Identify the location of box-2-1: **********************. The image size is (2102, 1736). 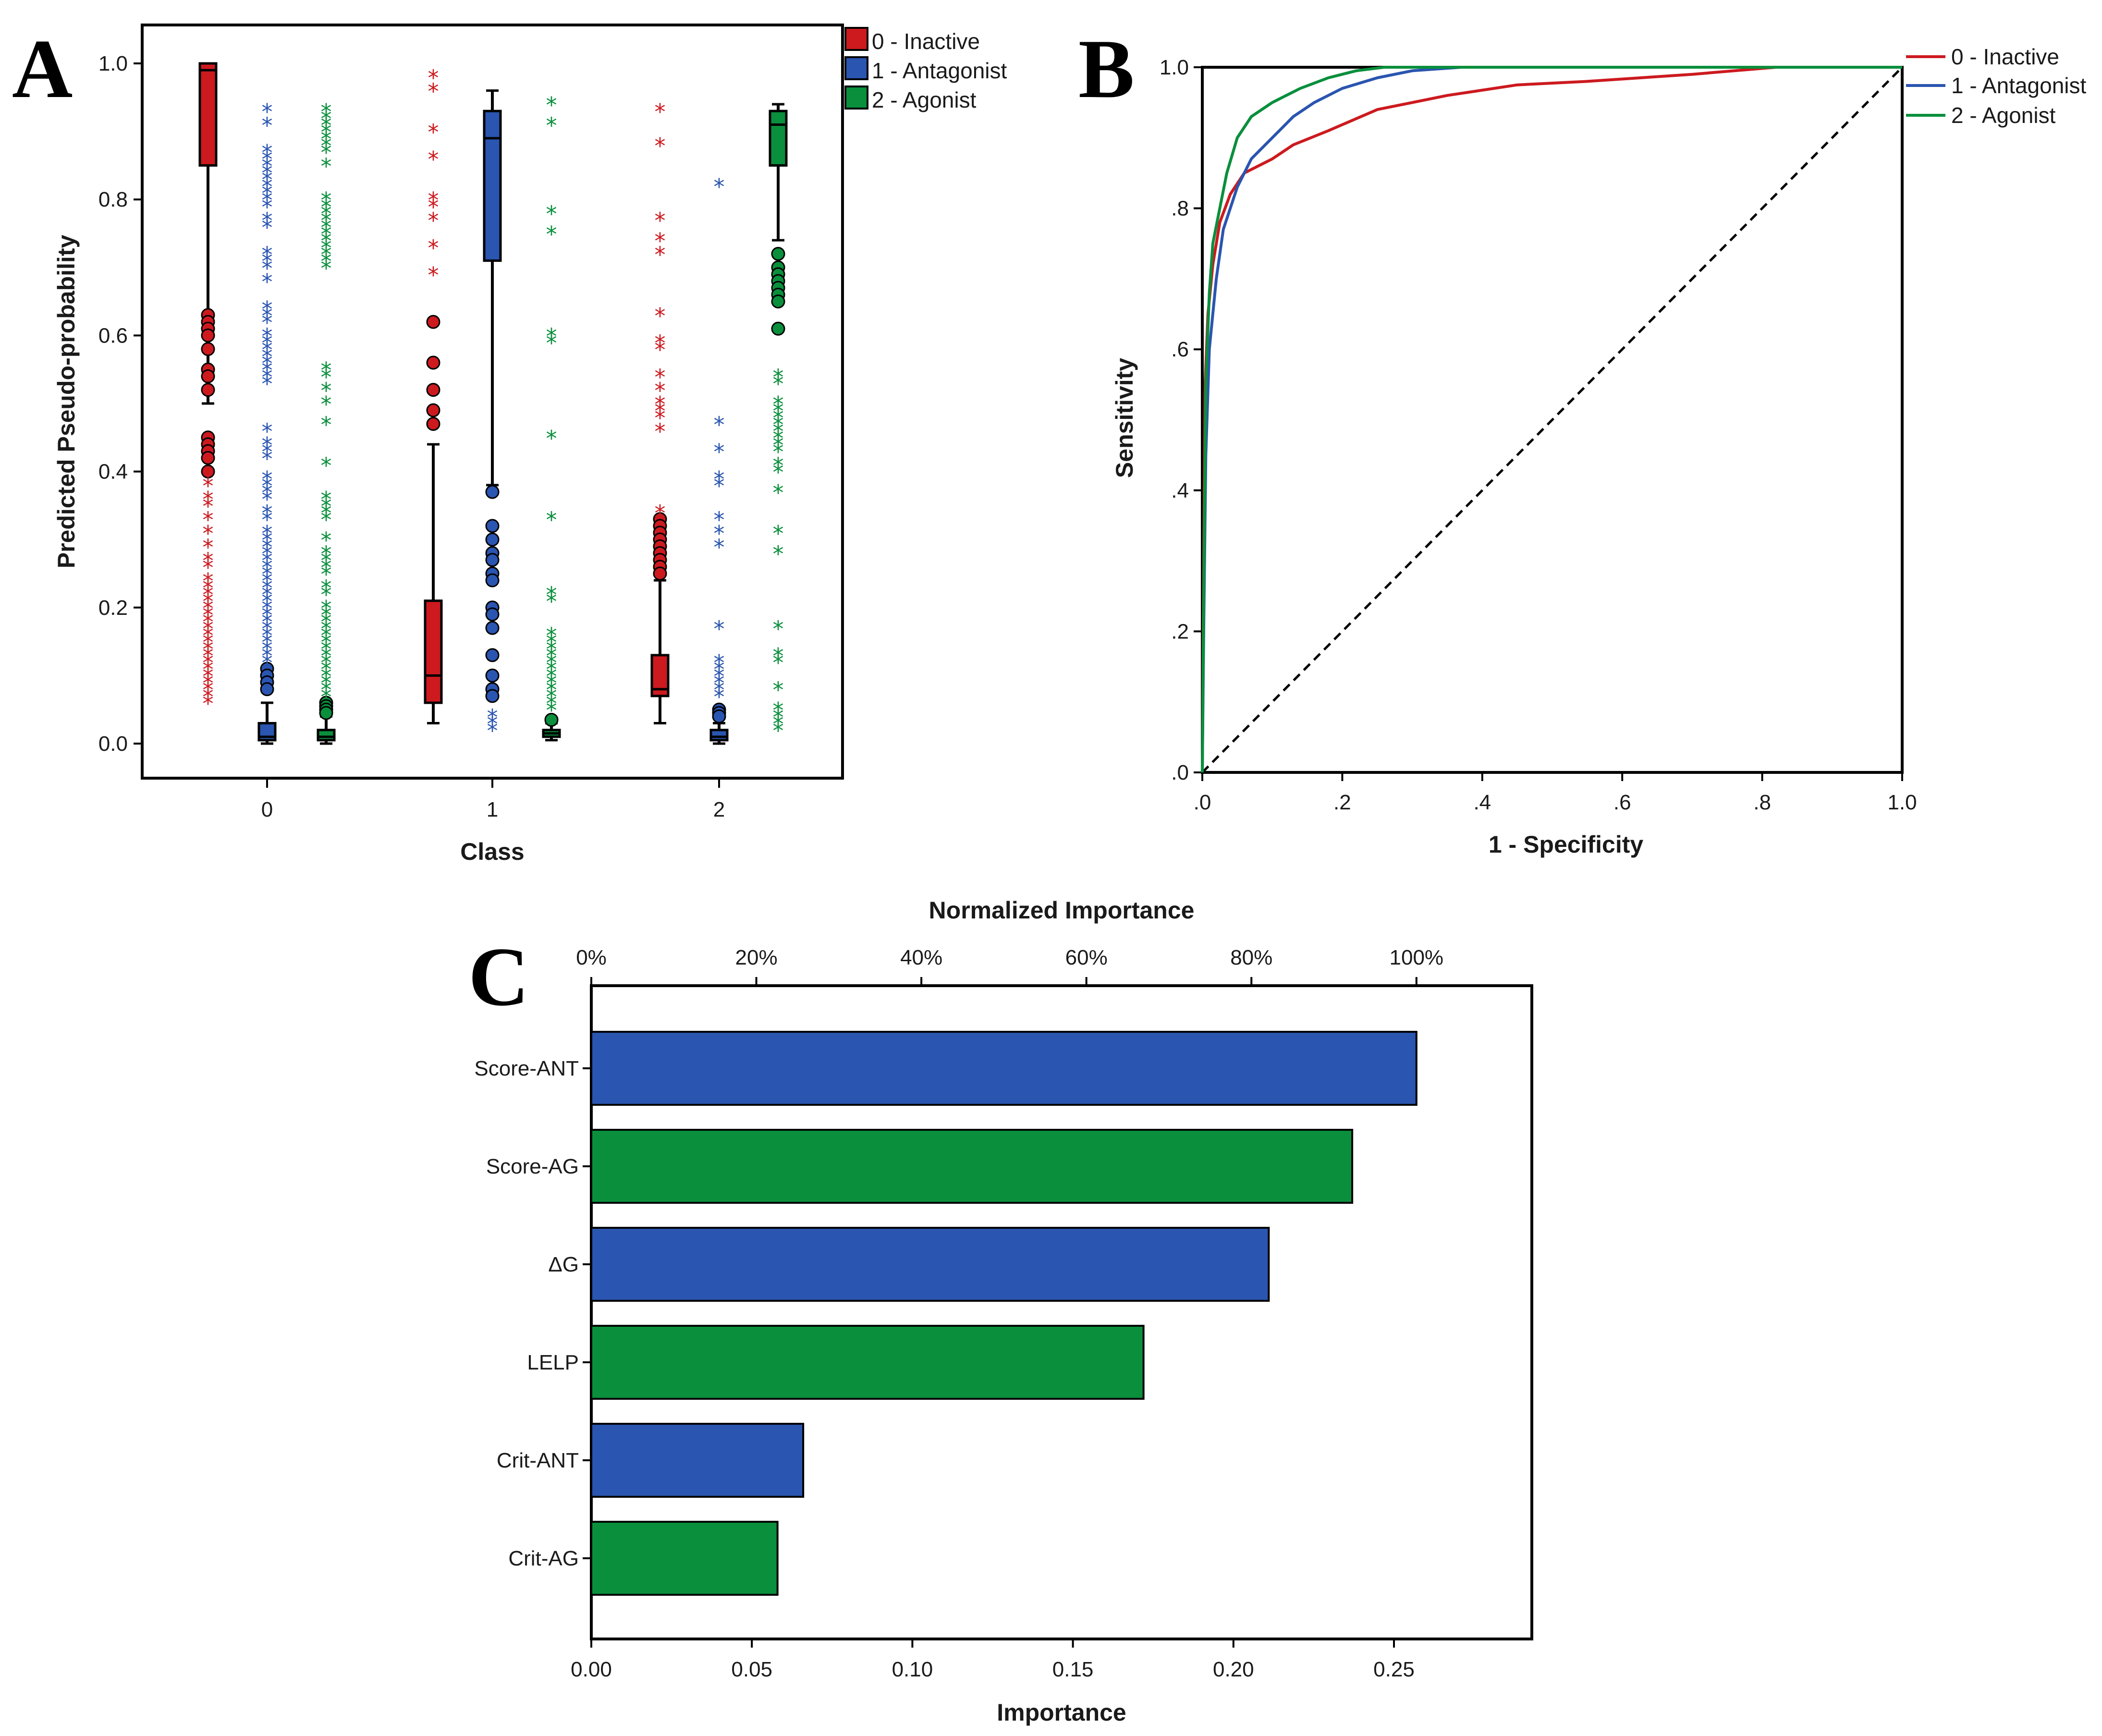
(551, 417).